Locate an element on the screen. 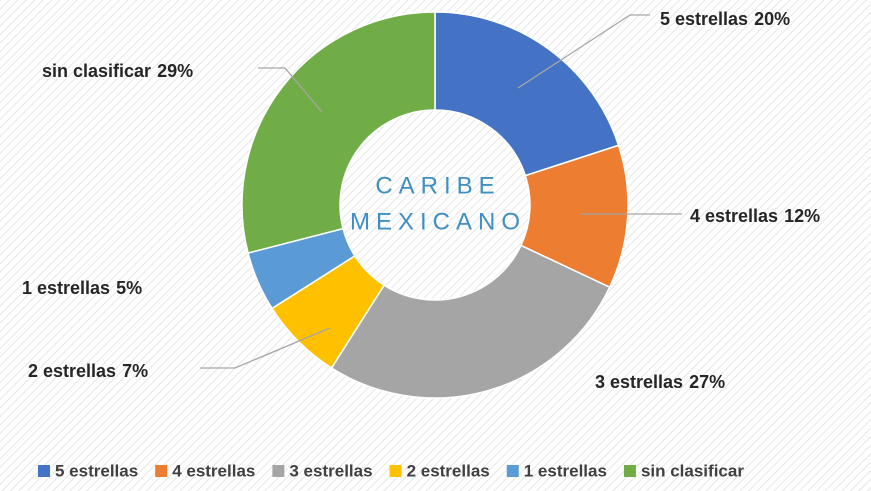 The height and width of the screenshot is (491, 871). data-label: 1 estrellas 5% is located at coordinates (82, 288).